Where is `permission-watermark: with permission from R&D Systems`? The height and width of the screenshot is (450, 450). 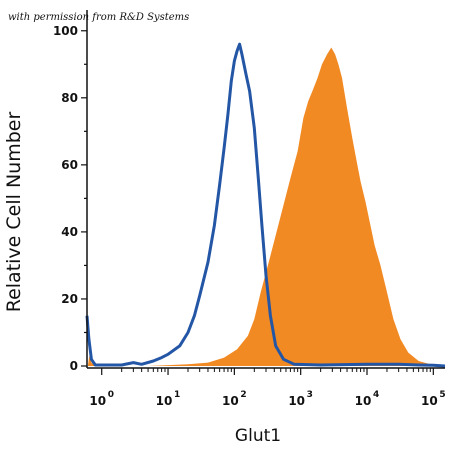
permission-watermark: with permission from R&D Systems is located at coordinates (98, 17).